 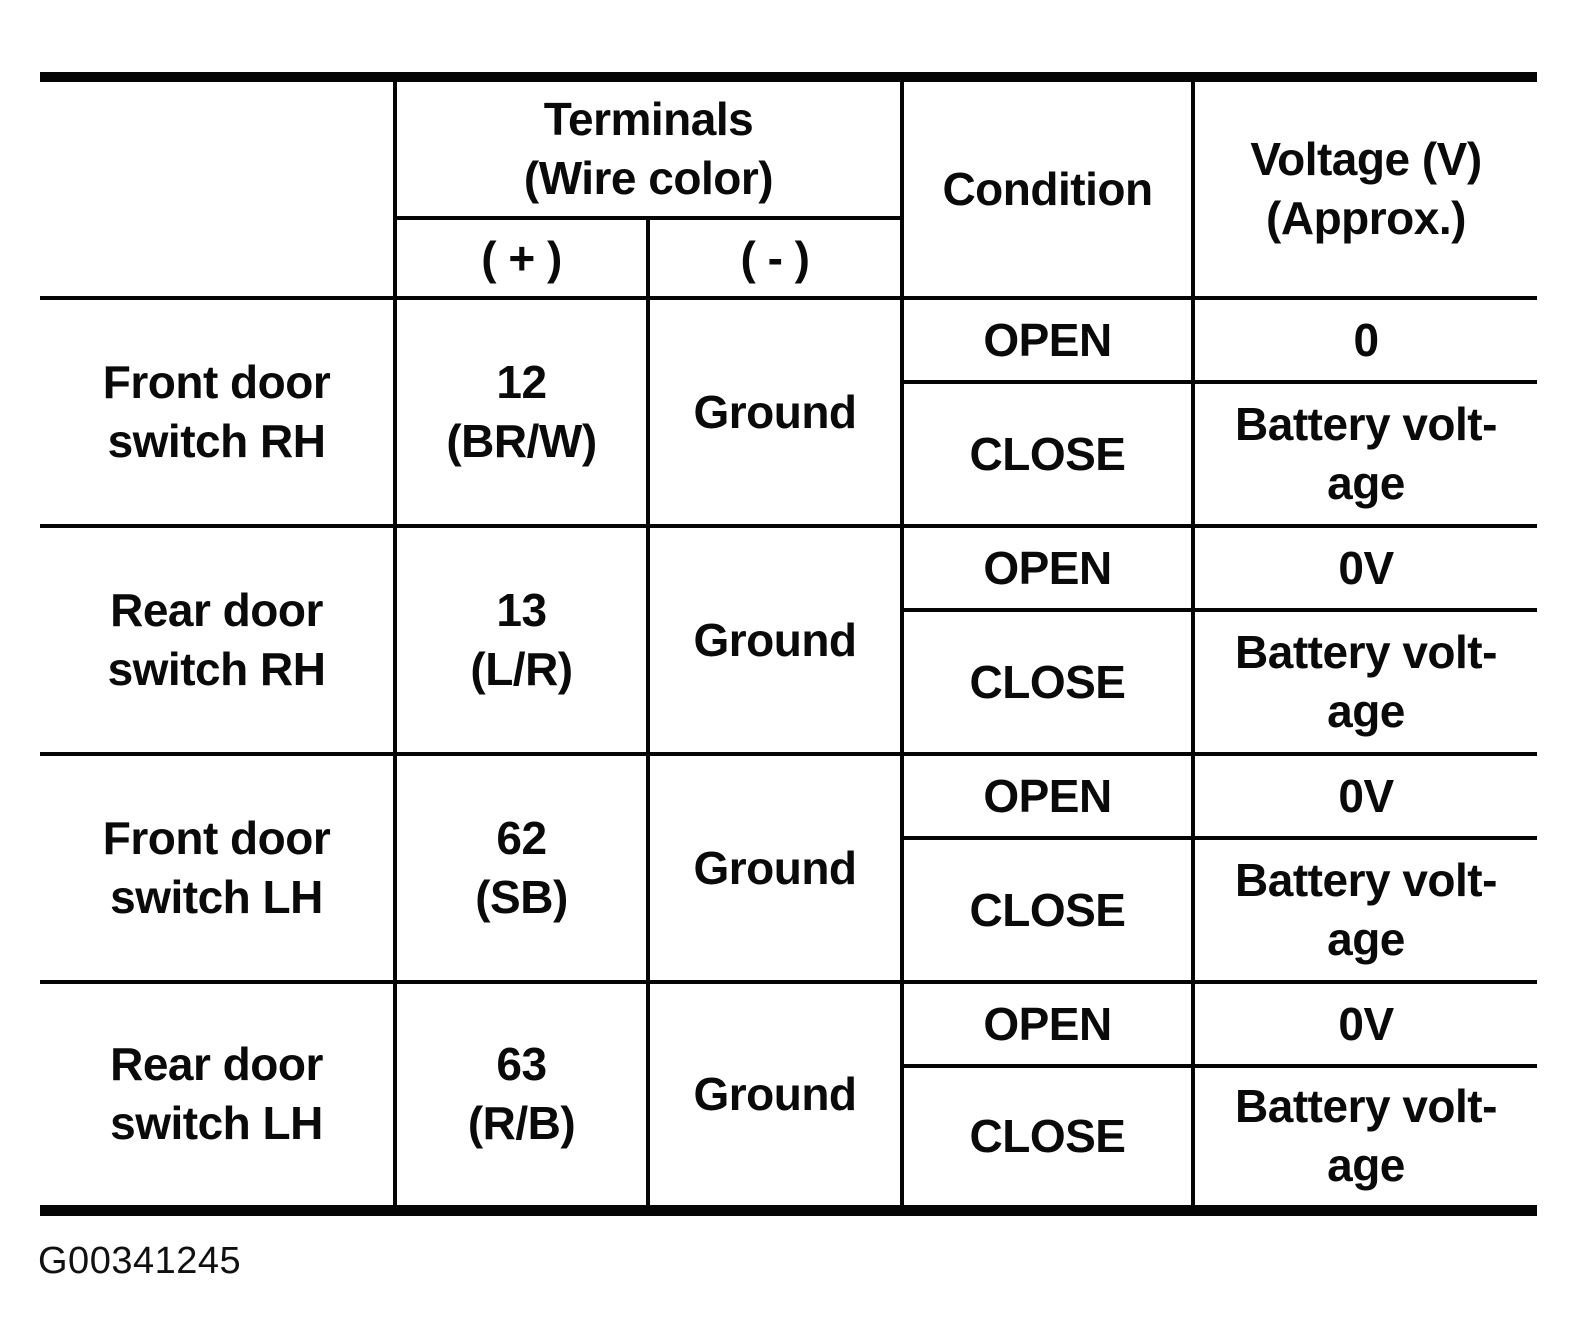 I want to click on voltage-header-line2: (Approx.), so click(x=1366, y=218).